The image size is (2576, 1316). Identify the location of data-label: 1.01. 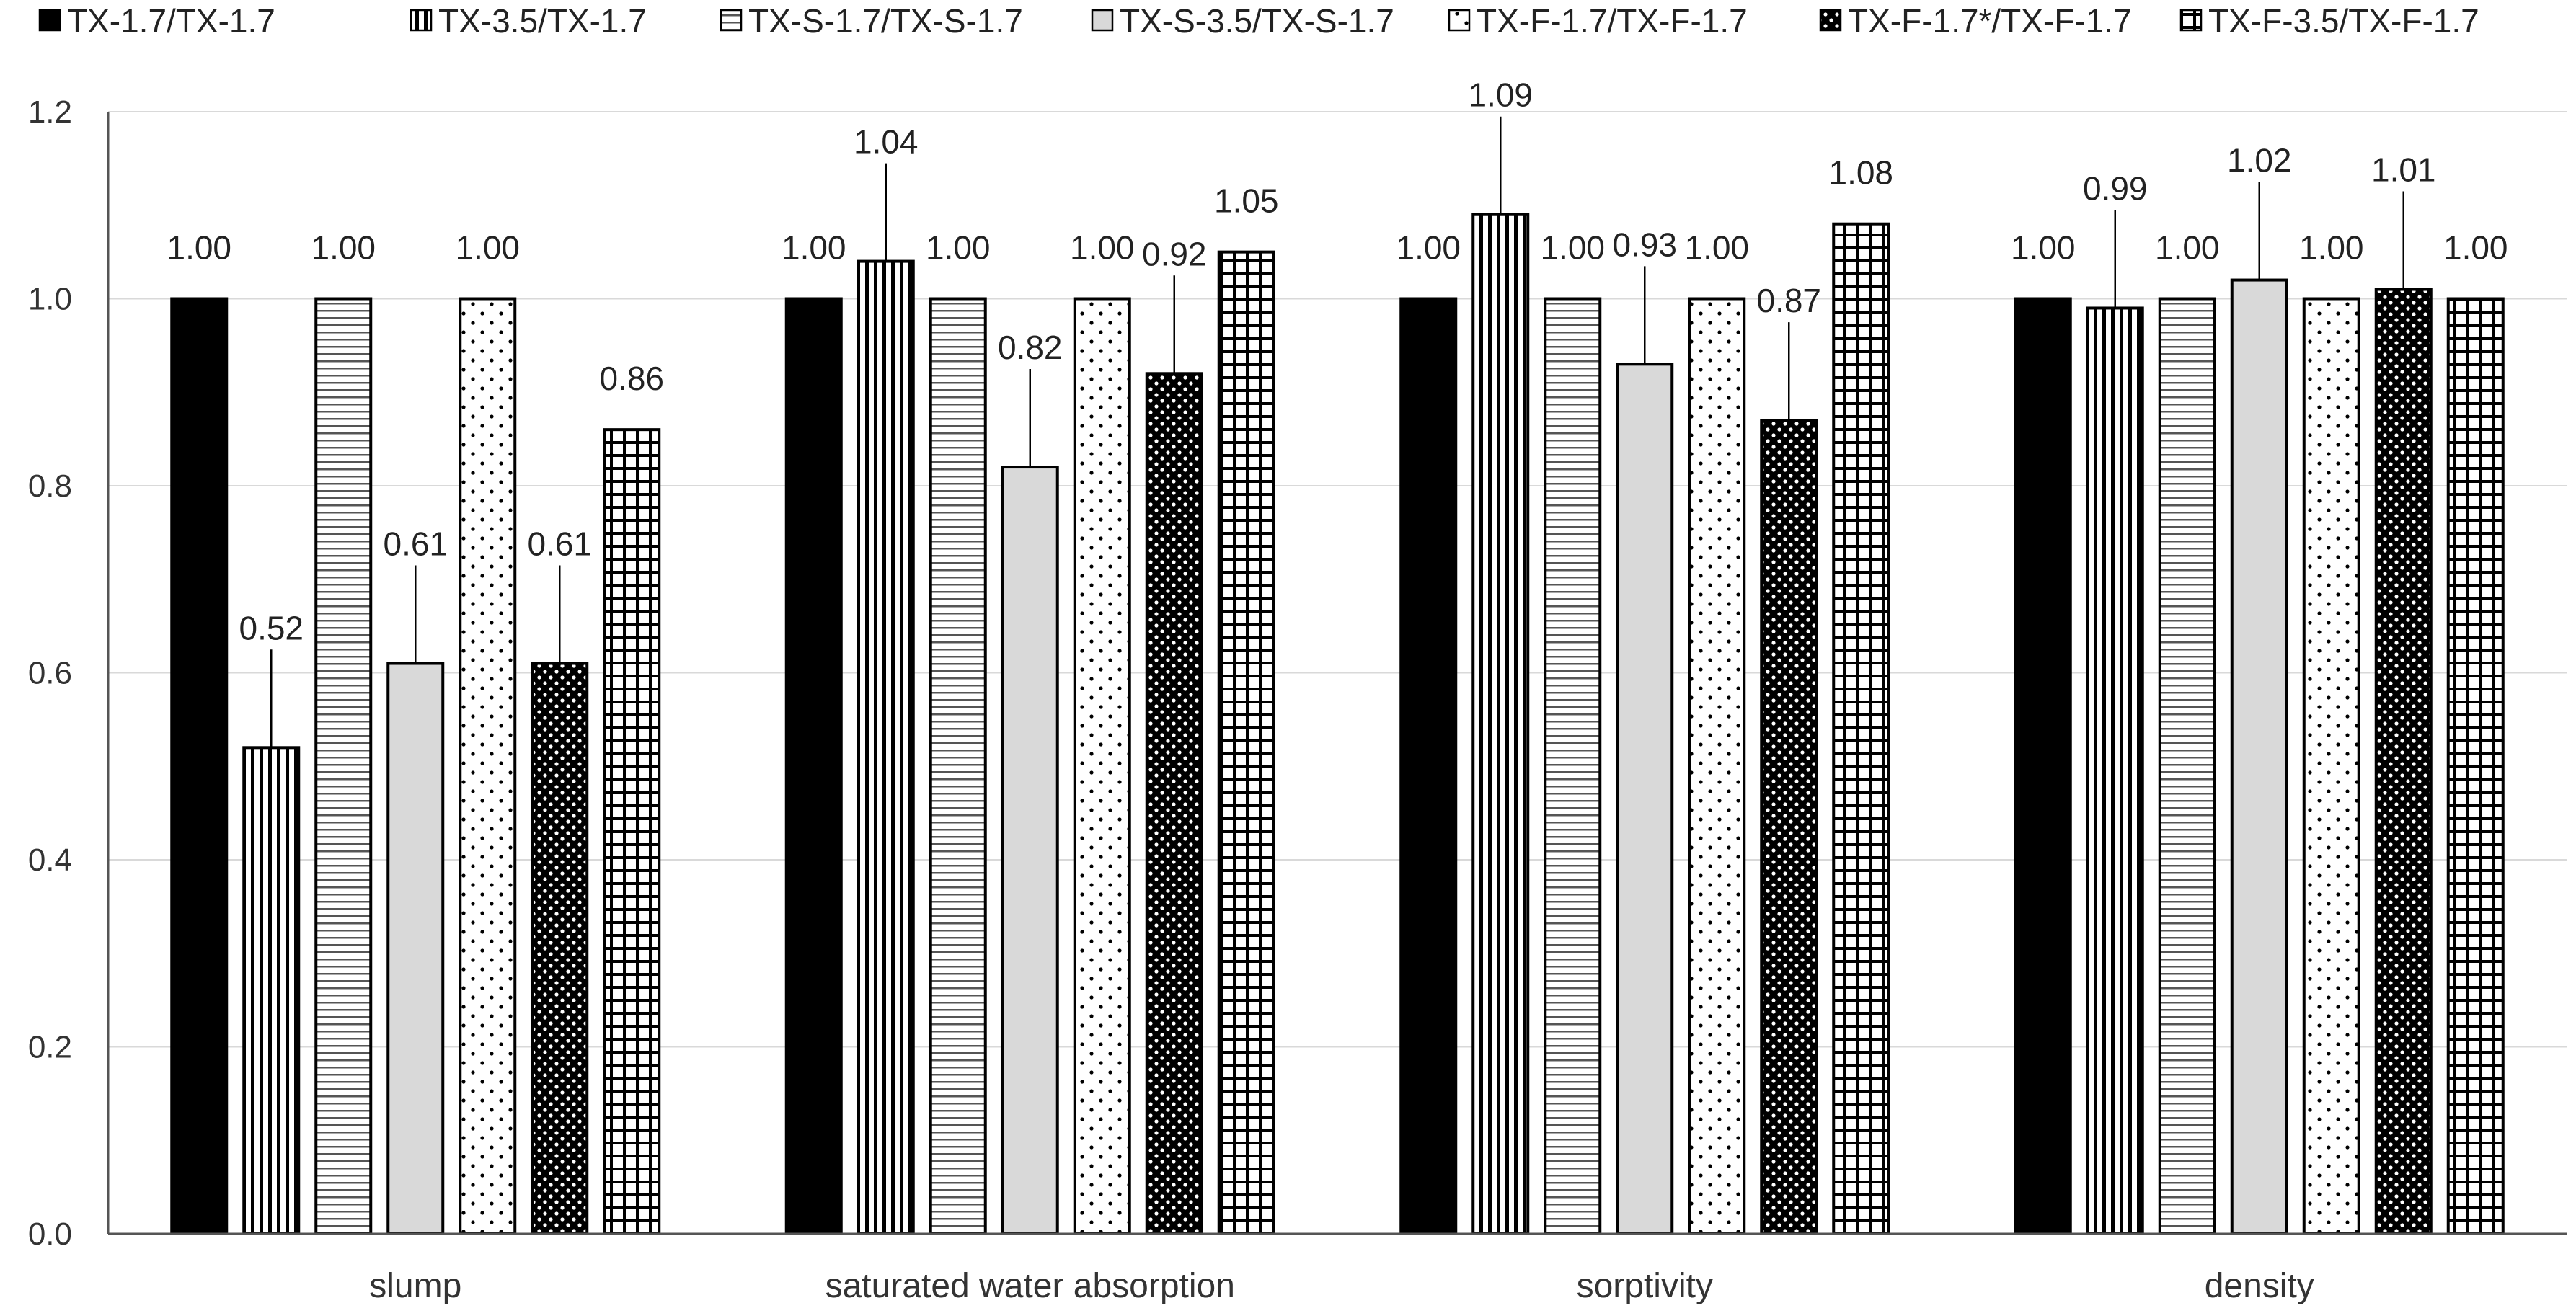
(2403, 170).